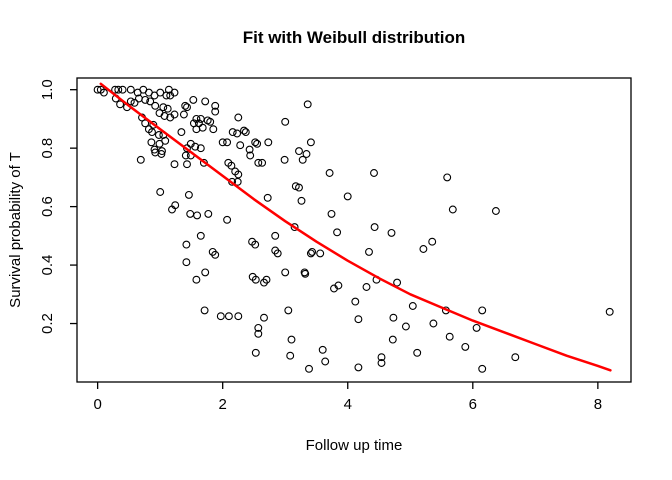  Describe the element at coordinates (47, 206) in the screenshot. I see `y-tick-label: 0.6` at that location.